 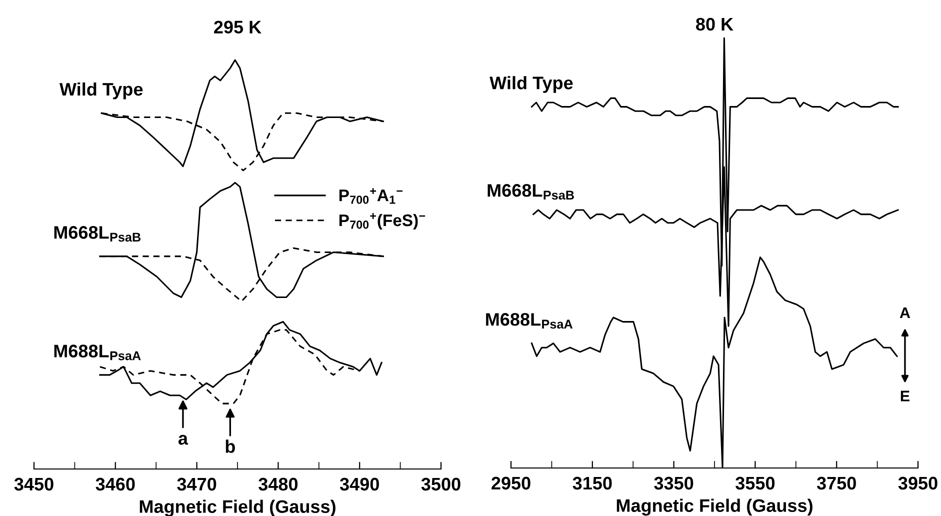 What do you see at coordinates (196, 484) in the screenshot?
I see `x-tick-label: 3470` at bounding box center [196, 484].